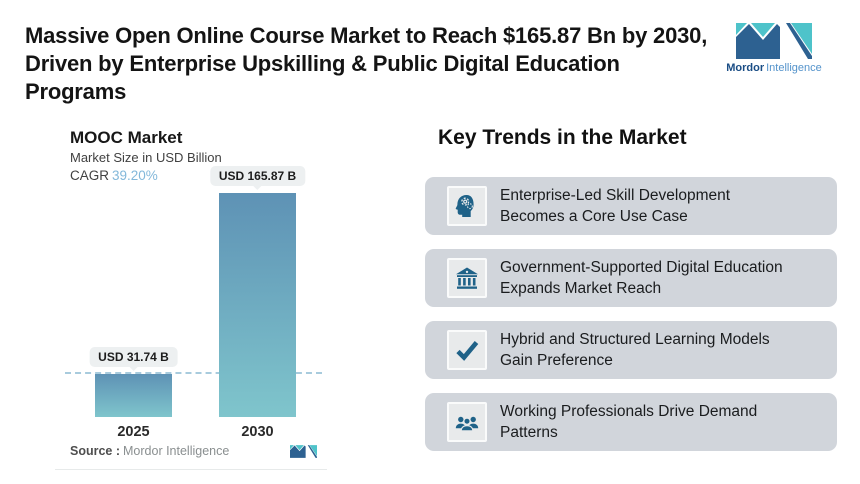 This screenshot has width=860, height=484. Describe the element at coordinates (257, 432) in the screenshot. I see `x-axis-label-2030: 2030` at that location.